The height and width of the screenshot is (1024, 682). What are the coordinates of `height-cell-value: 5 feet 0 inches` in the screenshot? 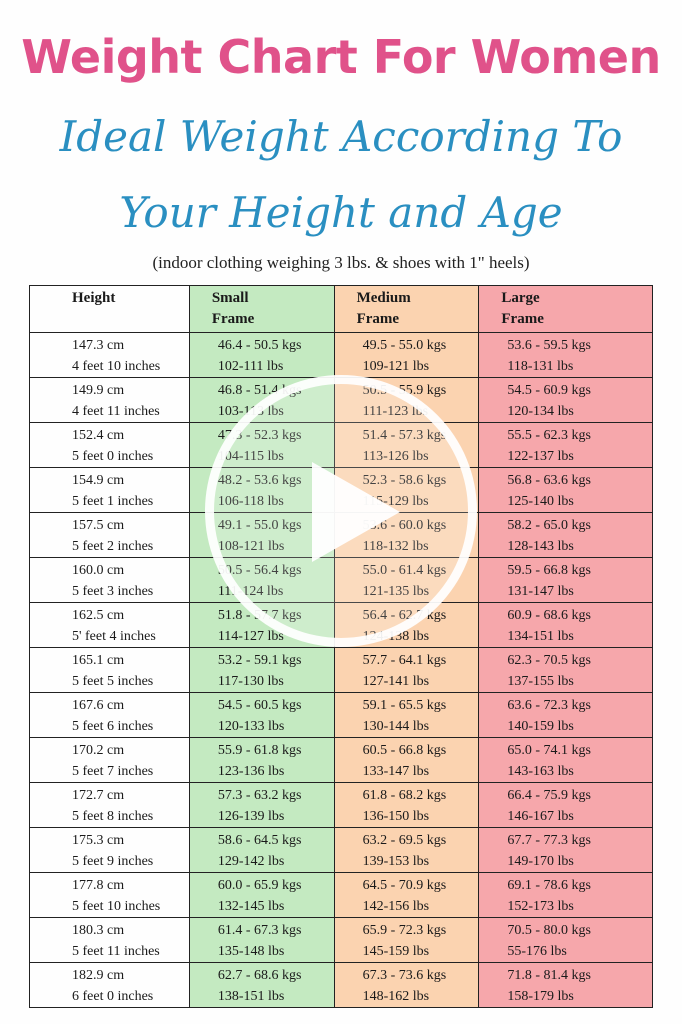 It's located at (113, 456).